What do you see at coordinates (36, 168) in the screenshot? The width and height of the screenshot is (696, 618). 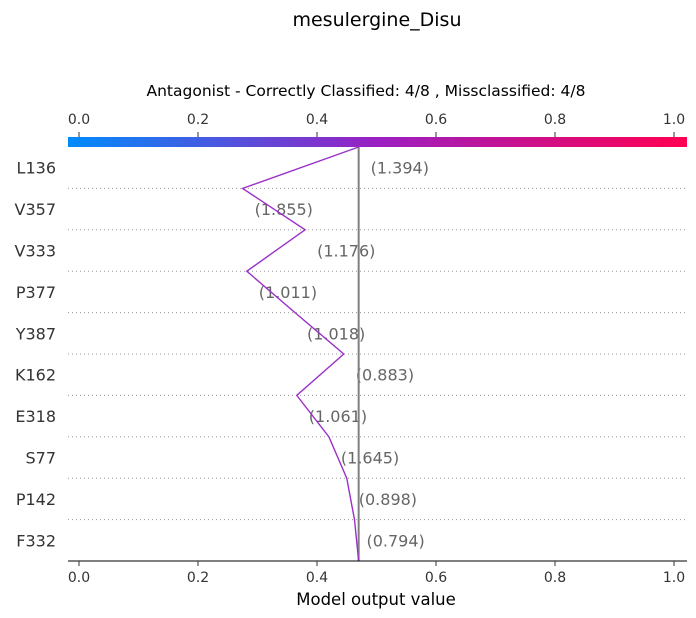 I see `feature-label: L136` at bounding box center [36, 168].